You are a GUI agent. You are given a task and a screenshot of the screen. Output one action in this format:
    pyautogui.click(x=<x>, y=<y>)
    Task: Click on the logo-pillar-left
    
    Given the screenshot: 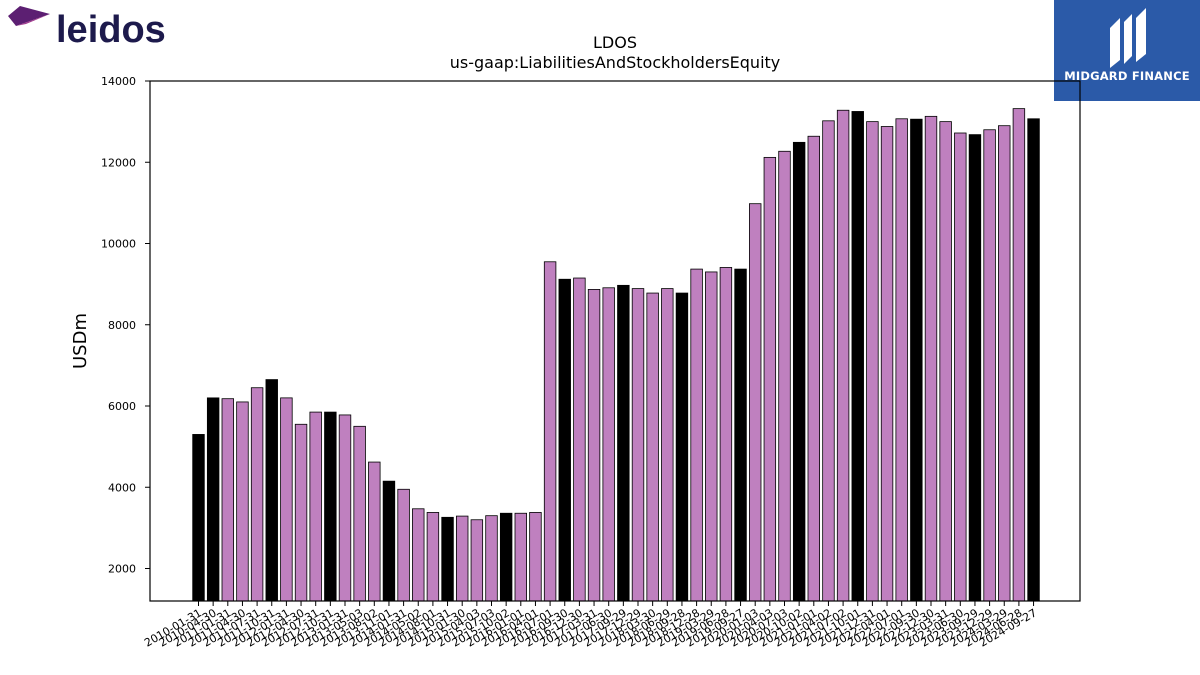 What is the action you would take?
    pyautogui.click(x=1115, y=43)
    